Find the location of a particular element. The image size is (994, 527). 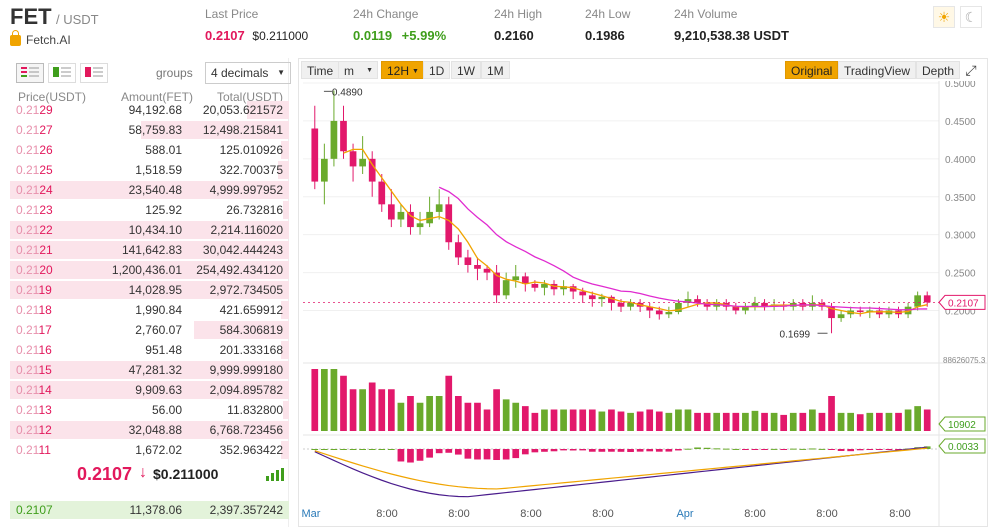

ask-total: 2,972.734505 is located at coordinates (246, 290).